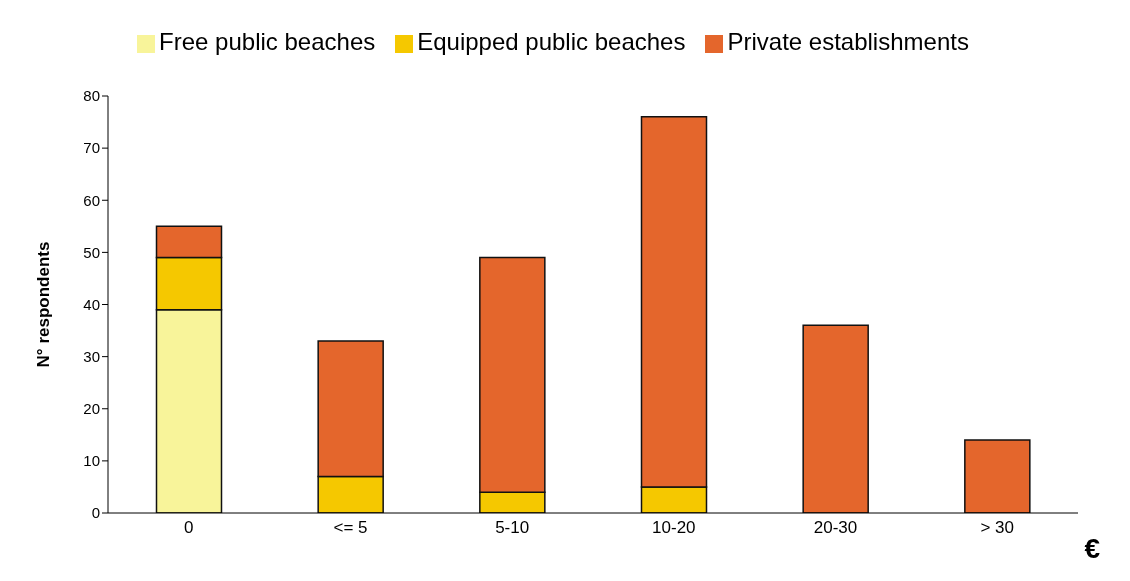 Image resolution: width=1130 pixels, height=581 pixels. I want to click on x-axis-title: €, so click(1092, 549).